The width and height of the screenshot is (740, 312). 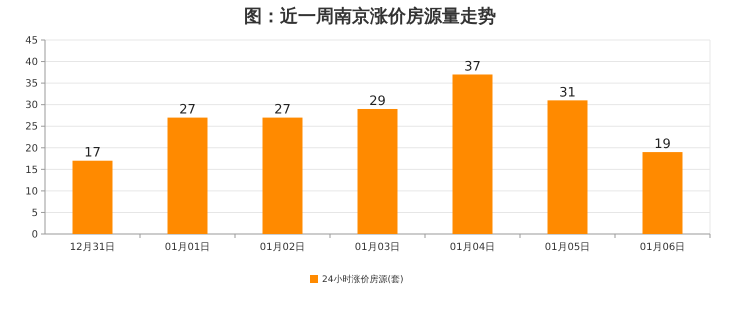 What do you see at coordinates (31, 192) in the screenshot?
I see `y-tick-label: 10` at bounding box center [31, 192].